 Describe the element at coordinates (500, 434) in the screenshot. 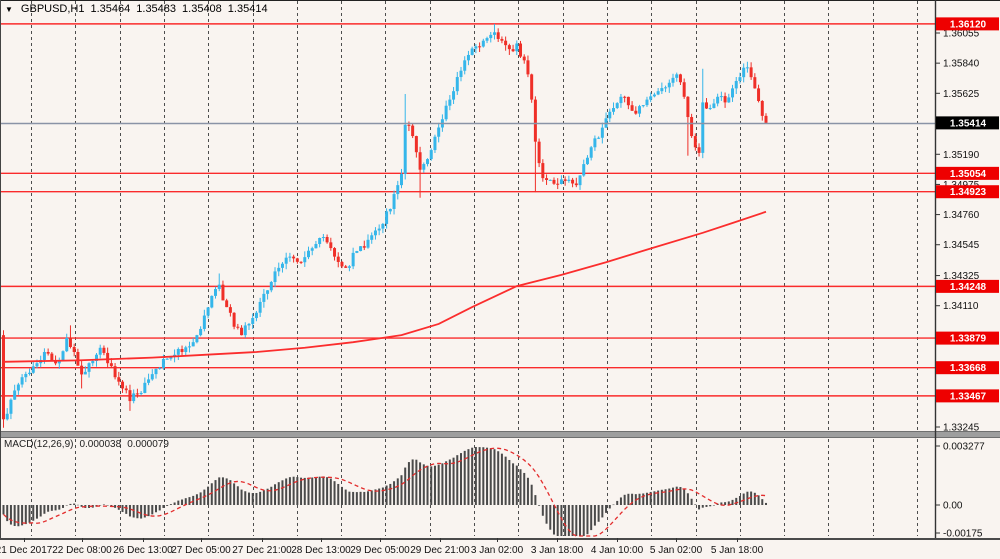

I see `pane-separator` at that location.